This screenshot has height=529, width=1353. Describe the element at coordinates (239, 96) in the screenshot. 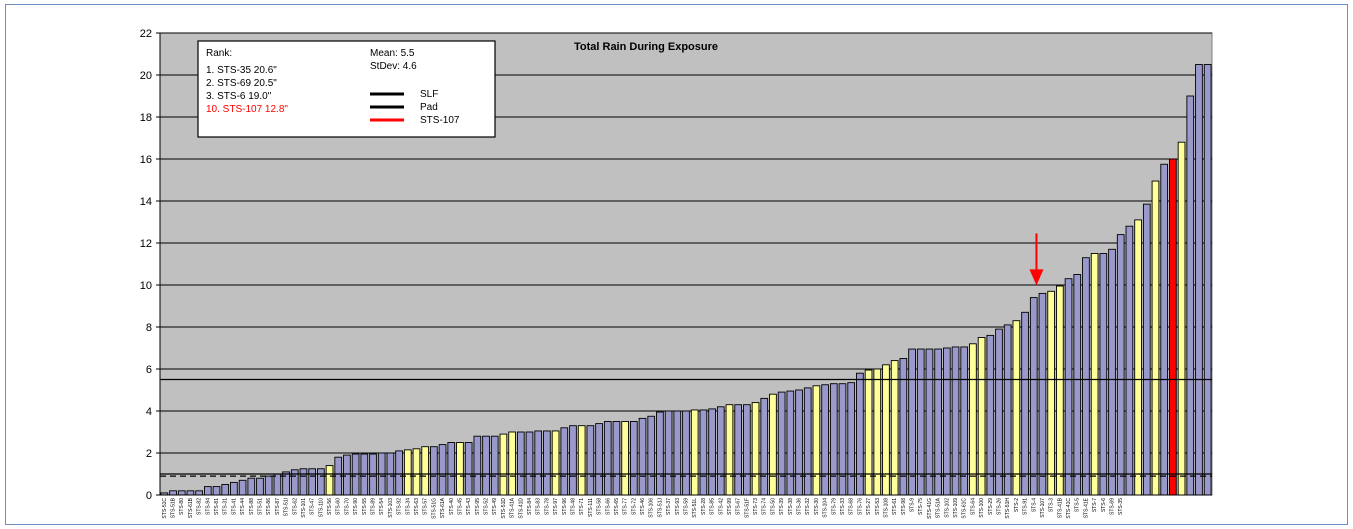

I see `rank-entry: 3. STS-6 19.0"` at that location.